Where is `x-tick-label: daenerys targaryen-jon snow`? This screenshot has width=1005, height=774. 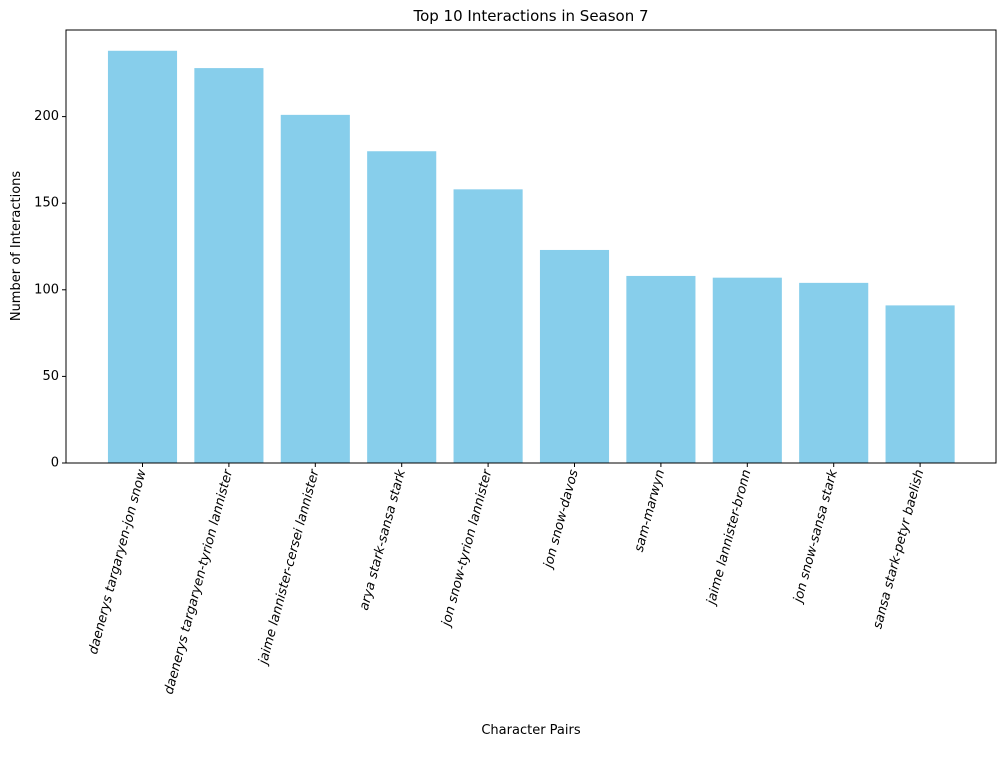 x-tick-label: daenerys targaryen-jon snow is located at coordinates (118, 562).